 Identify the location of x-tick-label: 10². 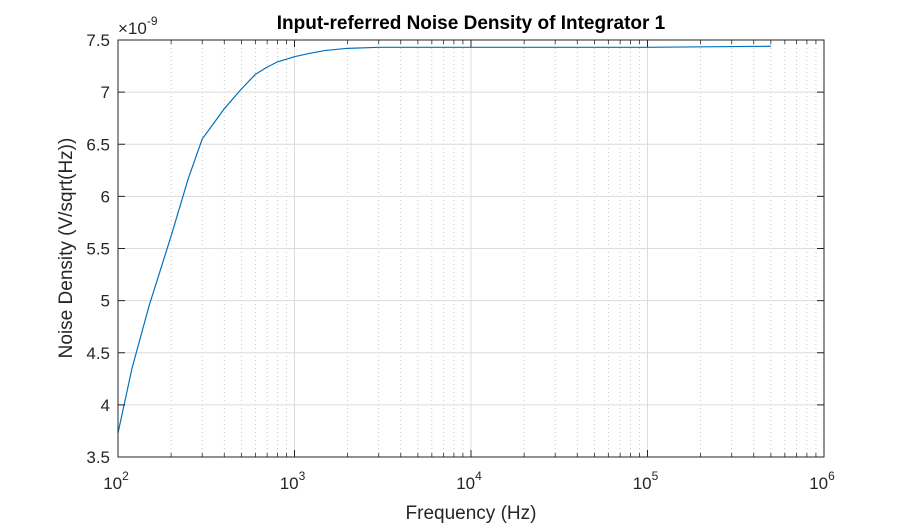
(116, 481).